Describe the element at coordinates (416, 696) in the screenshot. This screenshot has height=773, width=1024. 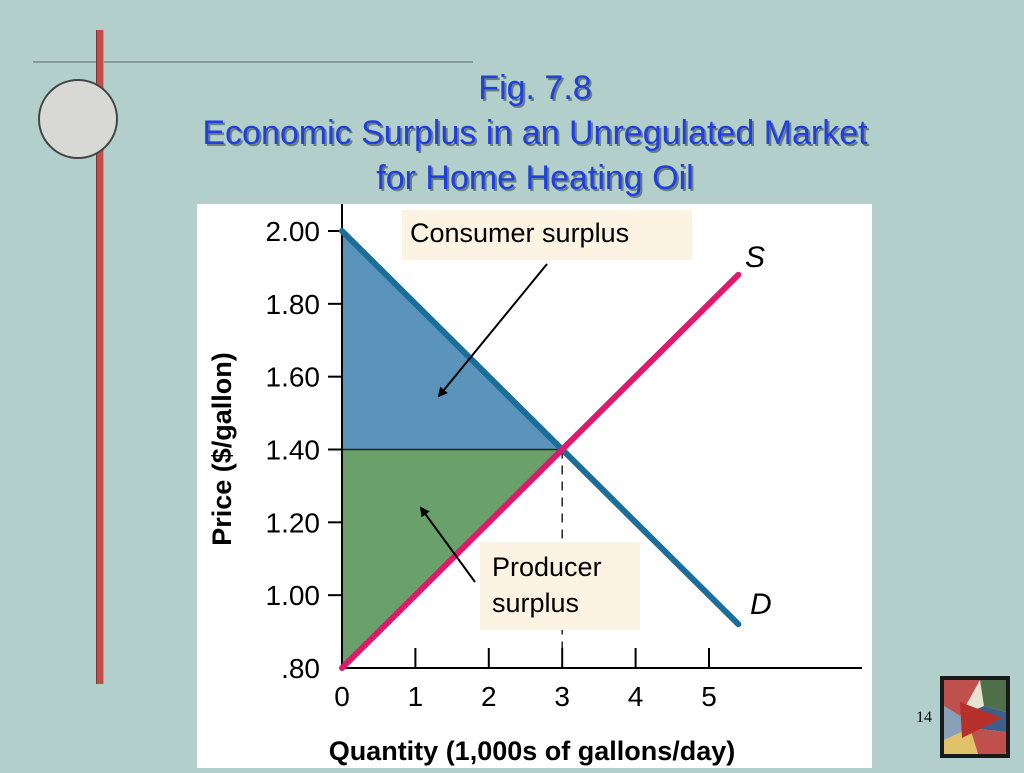
I see `x-tick-label: 1` at that location.